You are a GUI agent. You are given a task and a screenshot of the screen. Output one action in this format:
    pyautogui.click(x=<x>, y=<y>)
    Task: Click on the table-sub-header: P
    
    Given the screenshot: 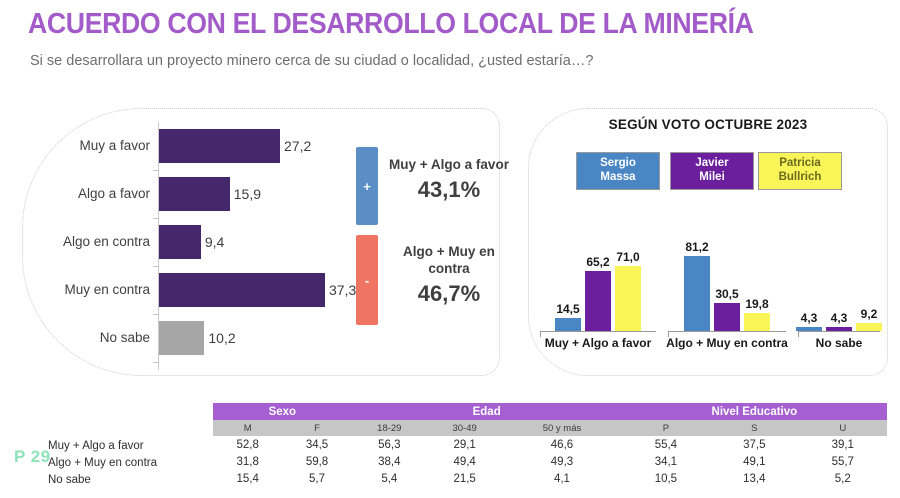 What is the action you would take?
    pyautogui.click(x=666, y=428)
    